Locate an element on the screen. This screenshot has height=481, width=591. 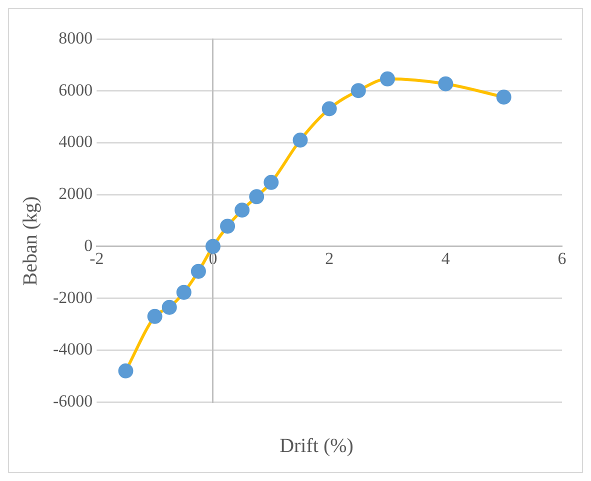
y-tick-label: -6000 is located at coordinates (72, 400).